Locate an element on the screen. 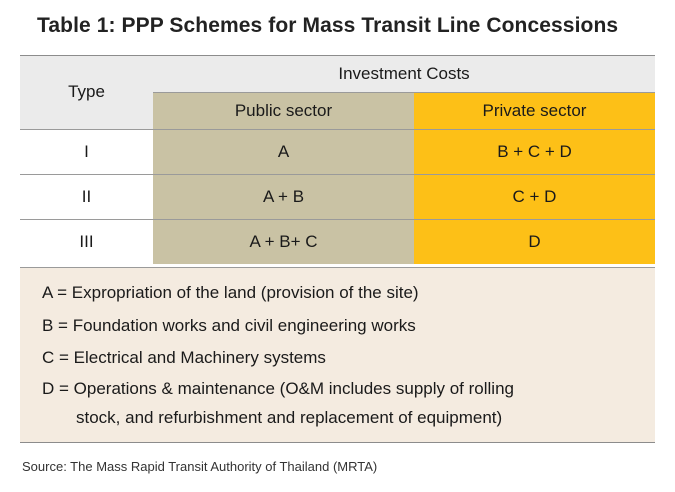 The image size is (675, 492). public-cell: A + B is located at coordinates (283, 197).